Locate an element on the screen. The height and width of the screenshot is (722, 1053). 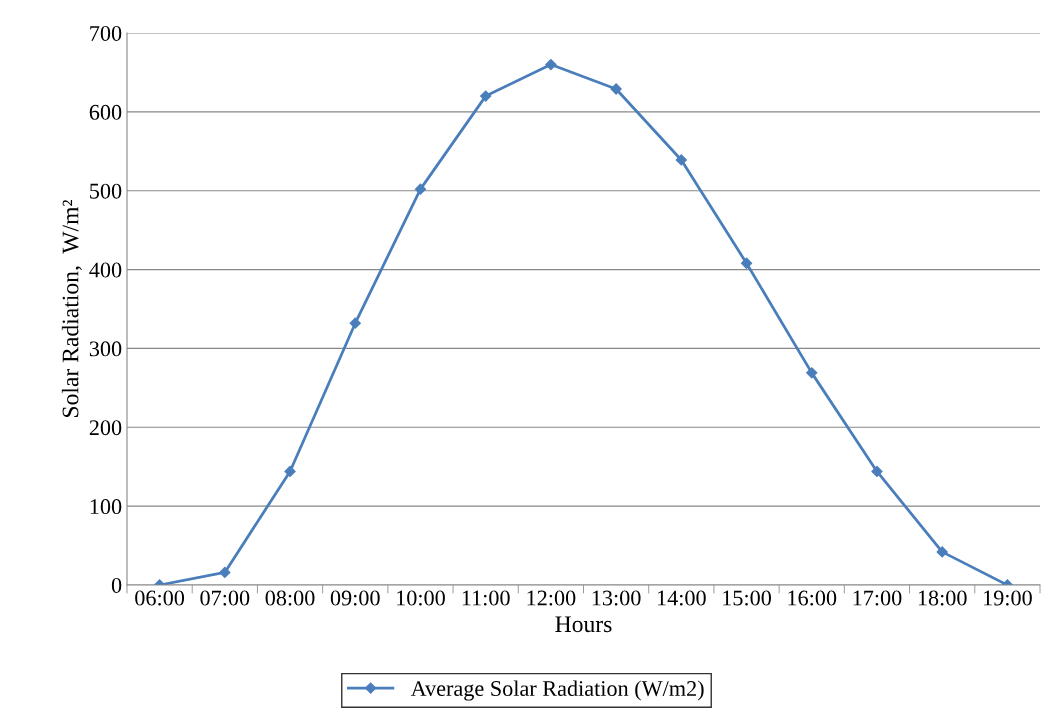
legend-label: Average Solar Radiation (W/m2) is located at coordinates (557, 690).